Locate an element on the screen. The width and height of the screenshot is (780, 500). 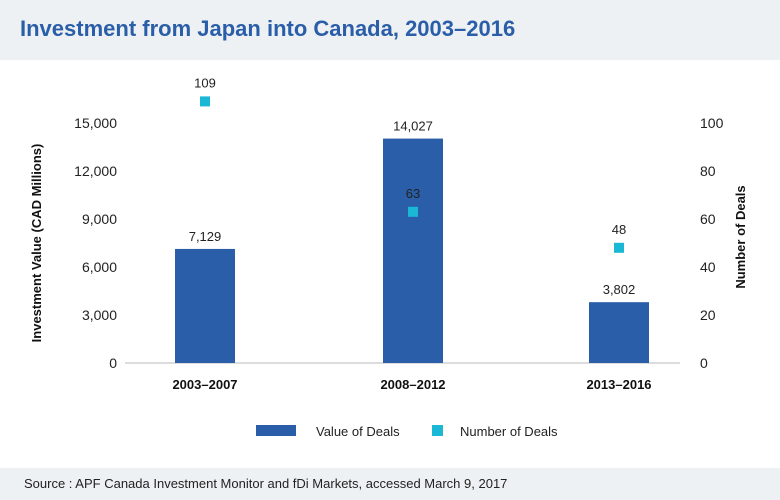
bar-data-label: 14,027 is located at coordinates (413, 126).